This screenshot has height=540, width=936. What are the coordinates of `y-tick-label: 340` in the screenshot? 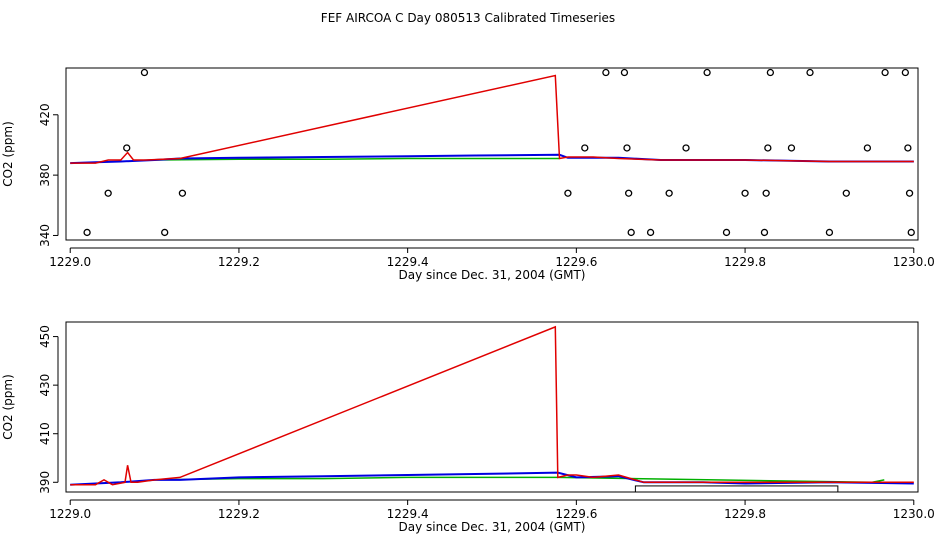 It's located at (45, 235).